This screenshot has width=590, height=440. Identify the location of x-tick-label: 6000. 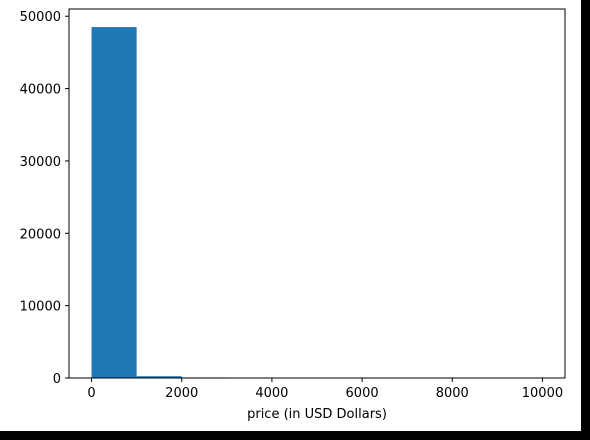
(362, 393).